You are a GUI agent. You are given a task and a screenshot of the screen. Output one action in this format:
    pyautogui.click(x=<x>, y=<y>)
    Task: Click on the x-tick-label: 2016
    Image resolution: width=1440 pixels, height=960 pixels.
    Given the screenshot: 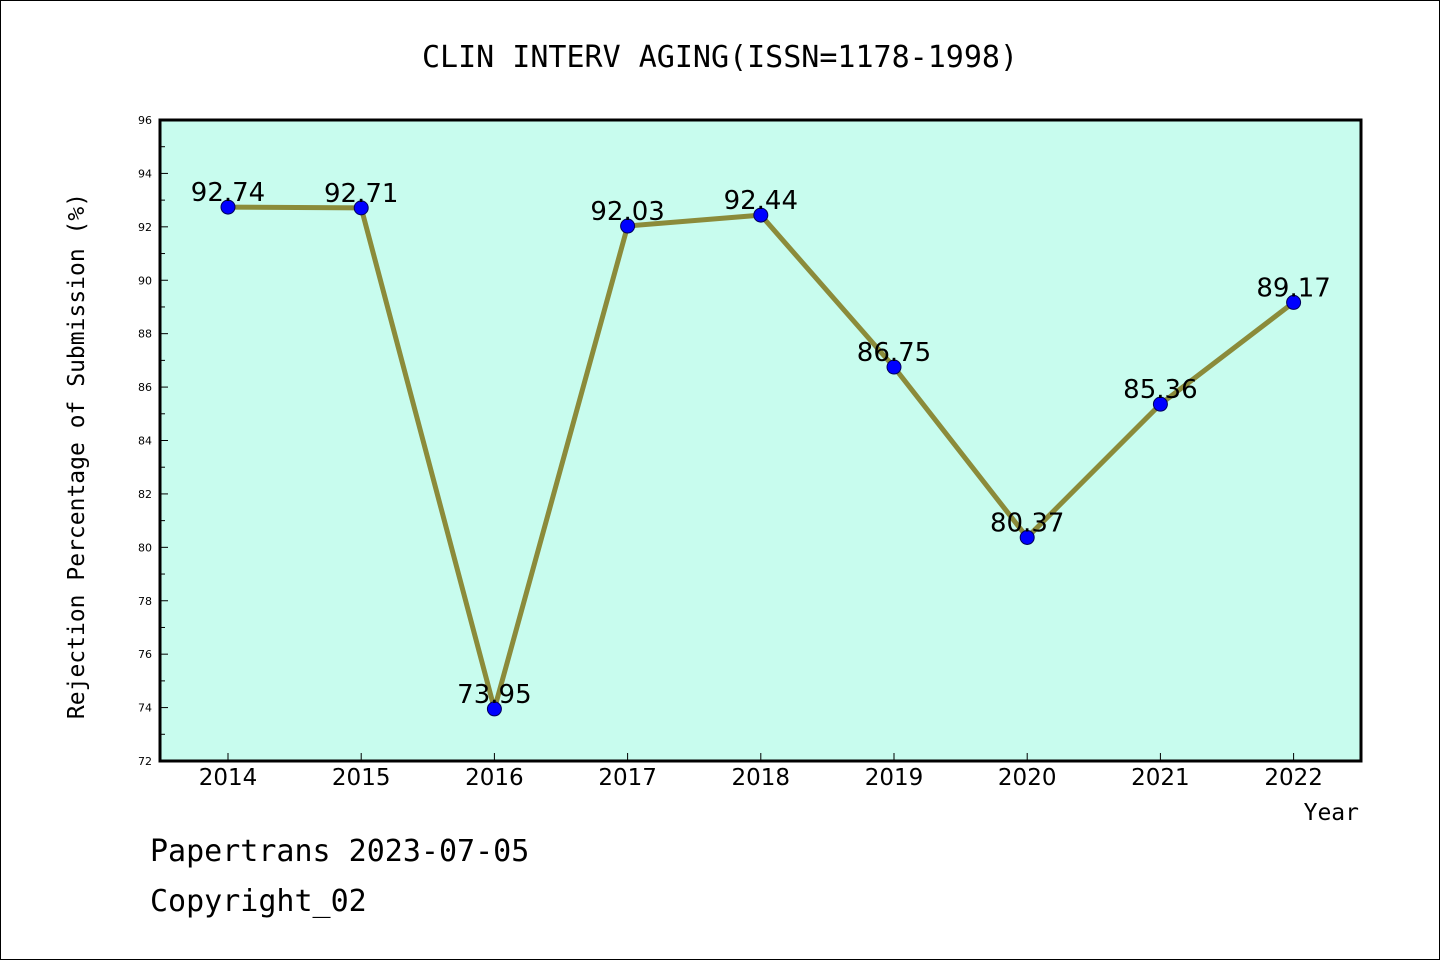 What is the action you would take?
    pyautogui.click(x=494, y=778)
    